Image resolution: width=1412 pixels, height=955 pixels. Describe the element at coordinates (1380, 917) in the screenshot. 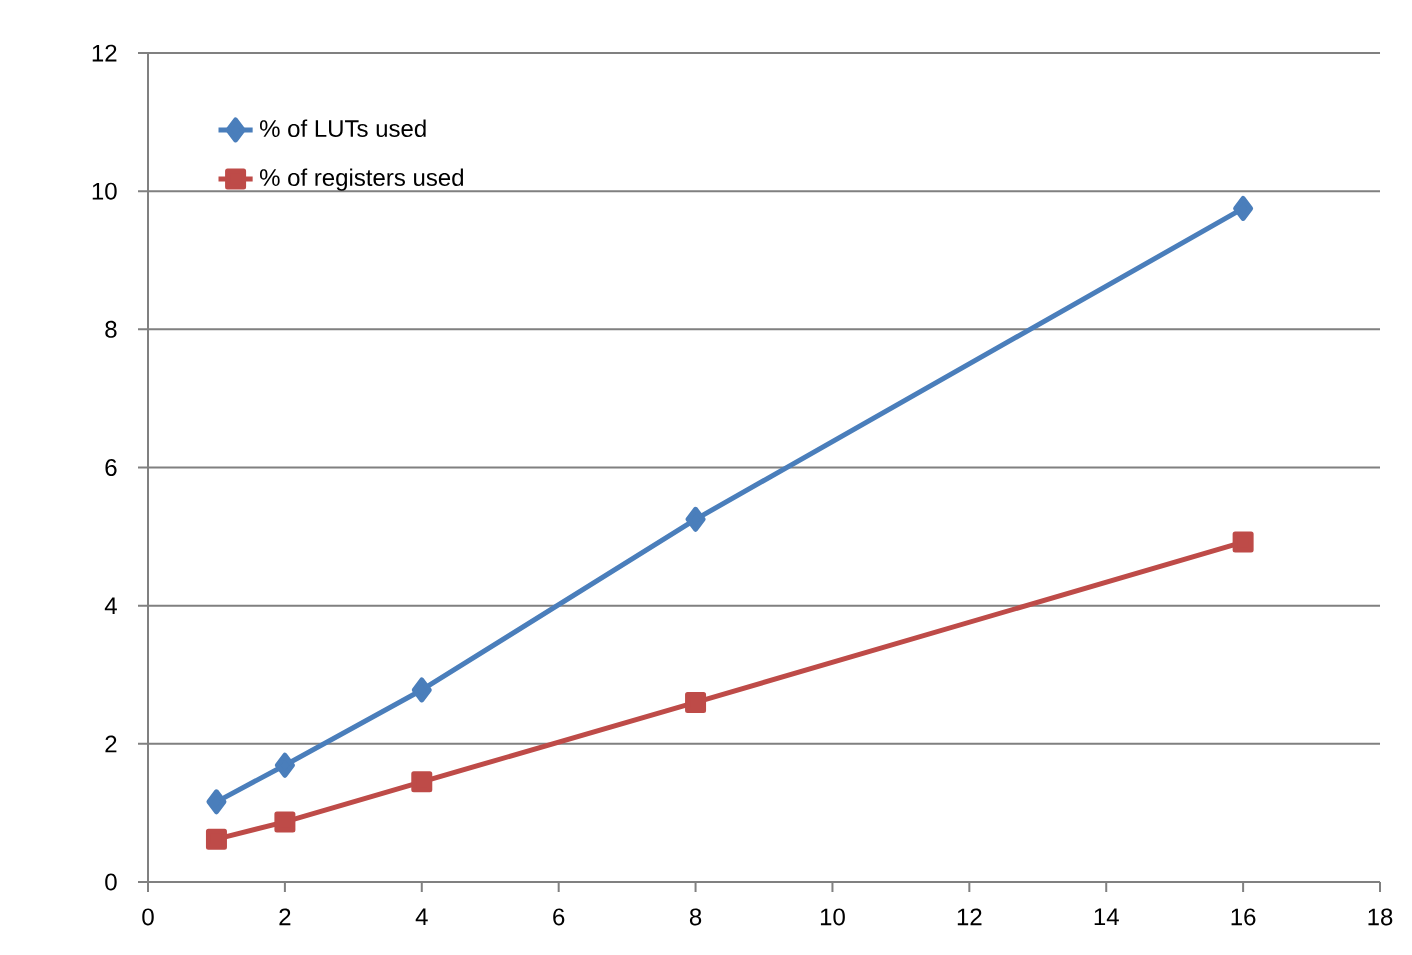

I see `x-tick-label: 18` at that location.